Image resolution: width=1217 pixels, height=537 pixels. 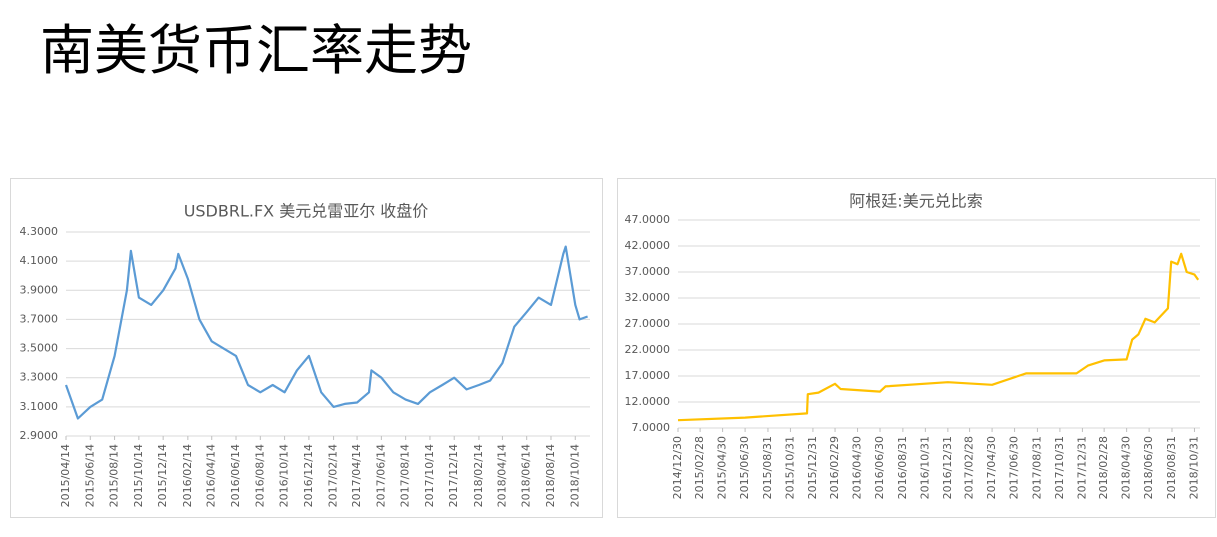 I want to click on x-tick-label: 2015/10/31, so click(x=789, y=467).